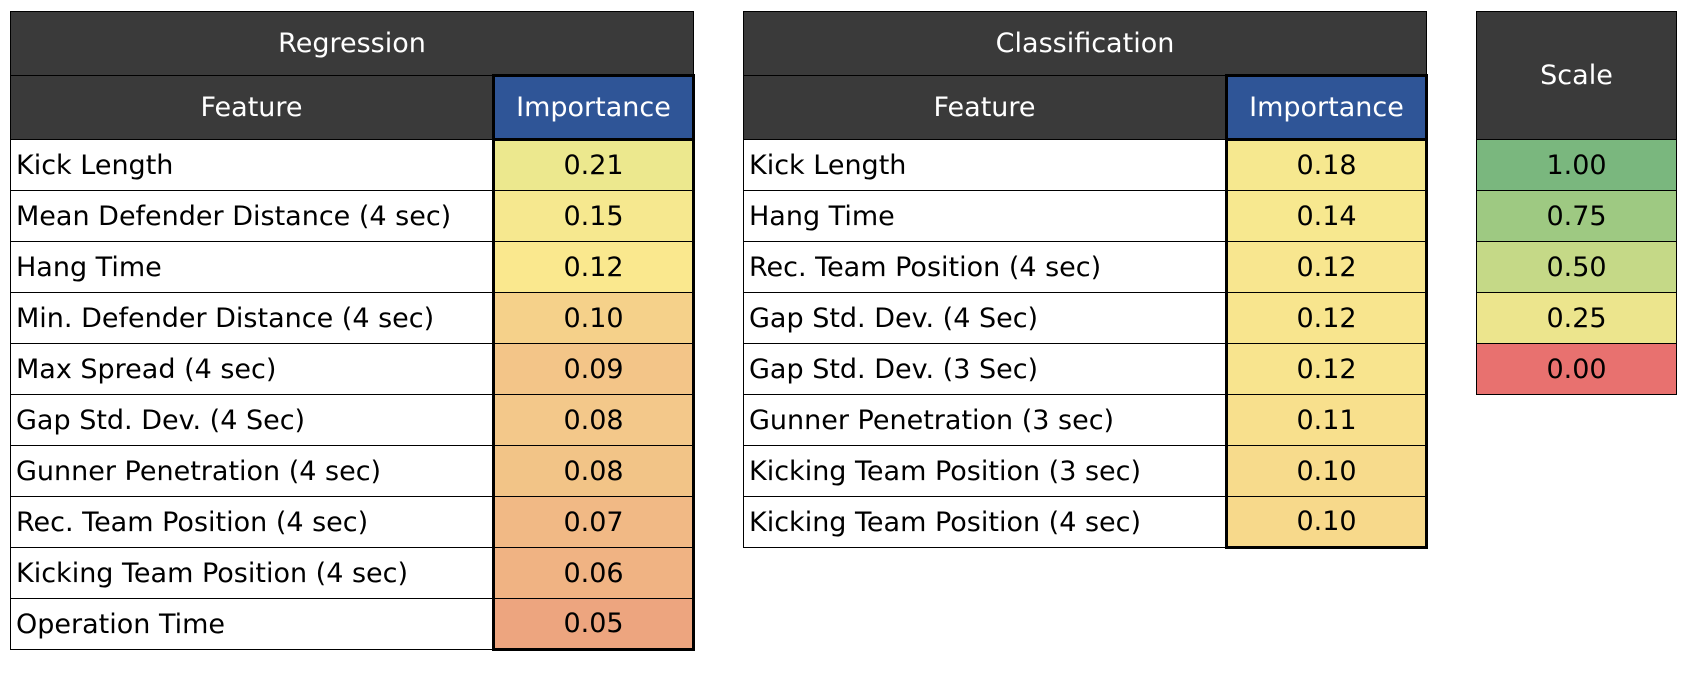  What do you see at coordinates (252, 318) in the screenshot?
I see `regression-feature-cell: Min. Defender Distance (4 sec)` at bounding box center [252, 318].